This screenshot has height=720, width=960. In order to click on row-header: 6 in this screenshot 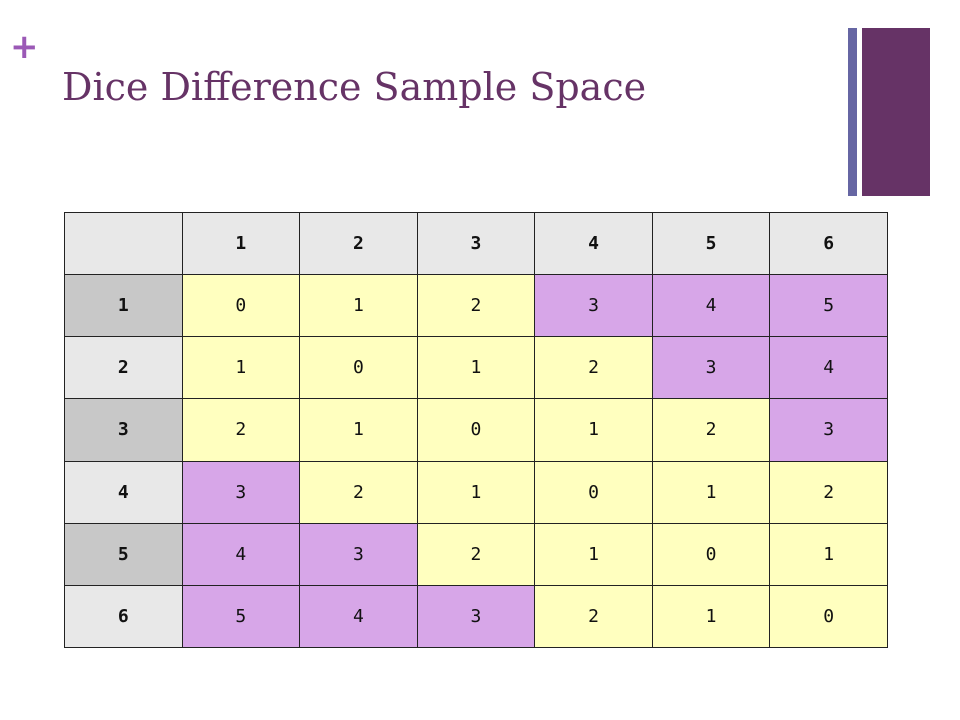, I will do `click(123, 616)`.